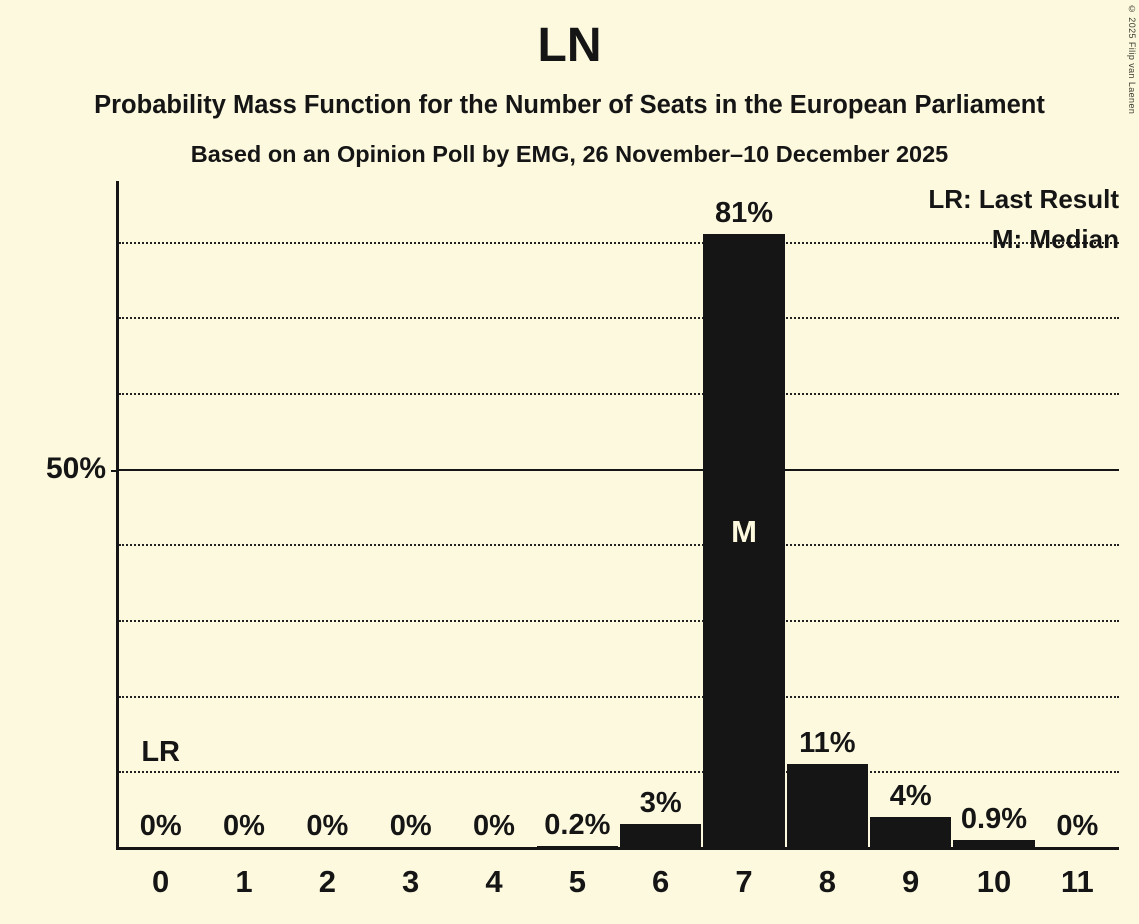  I want to click on bar-cell: 0.2%, so click(577, 514).